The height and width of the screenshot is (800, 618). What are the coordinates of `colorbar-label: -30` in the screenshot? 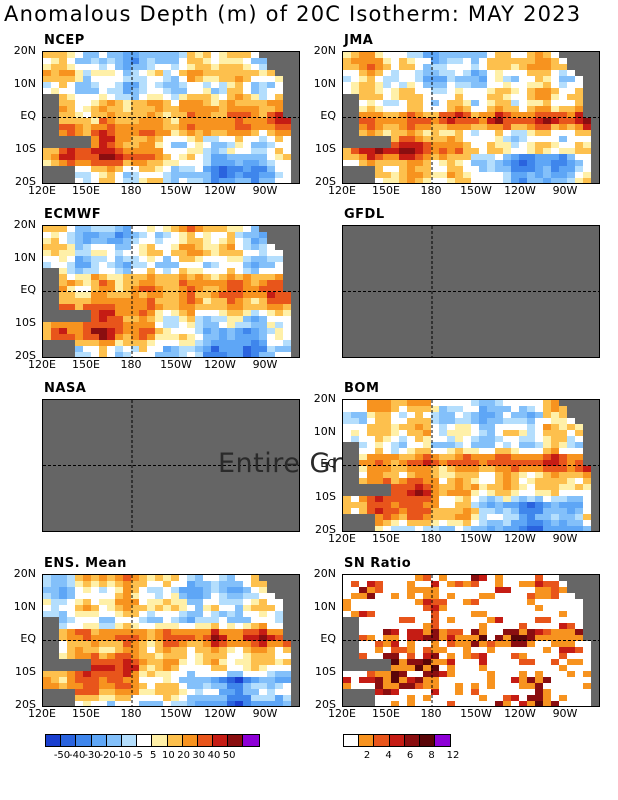 It's located at (92, 755).